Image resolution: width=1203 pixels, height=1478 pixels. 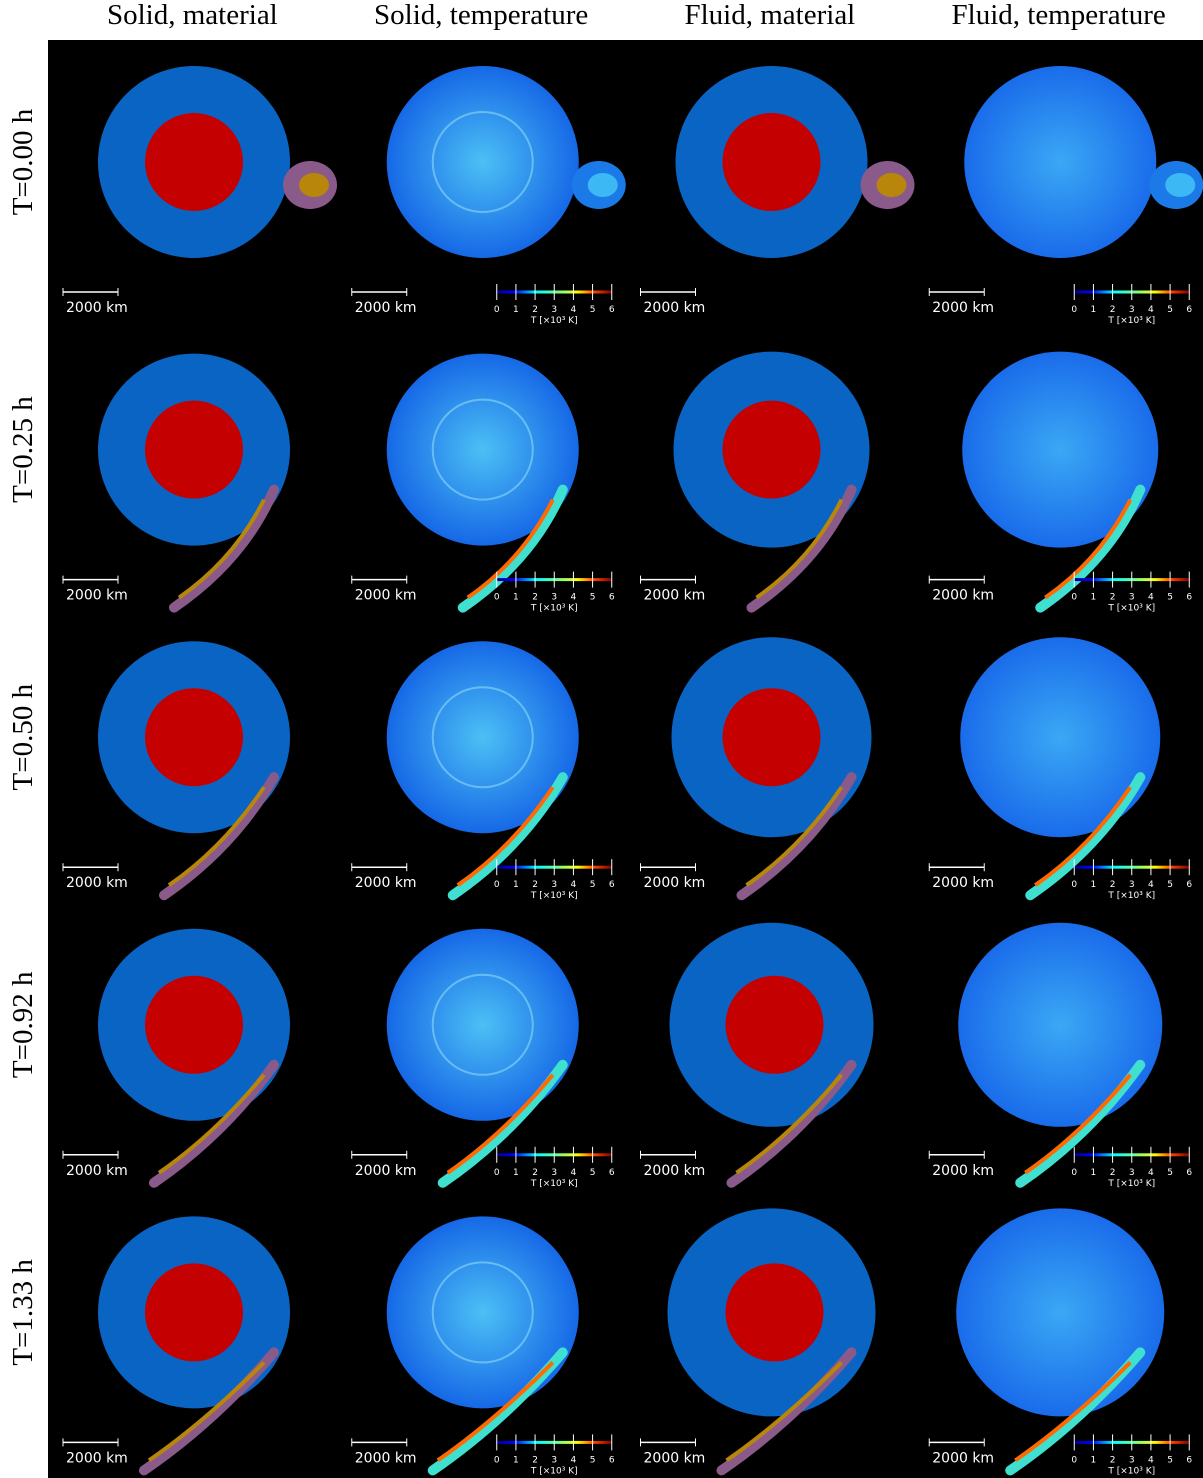 I want to click on column-header: Solid, material, so click(x=192, y=15).